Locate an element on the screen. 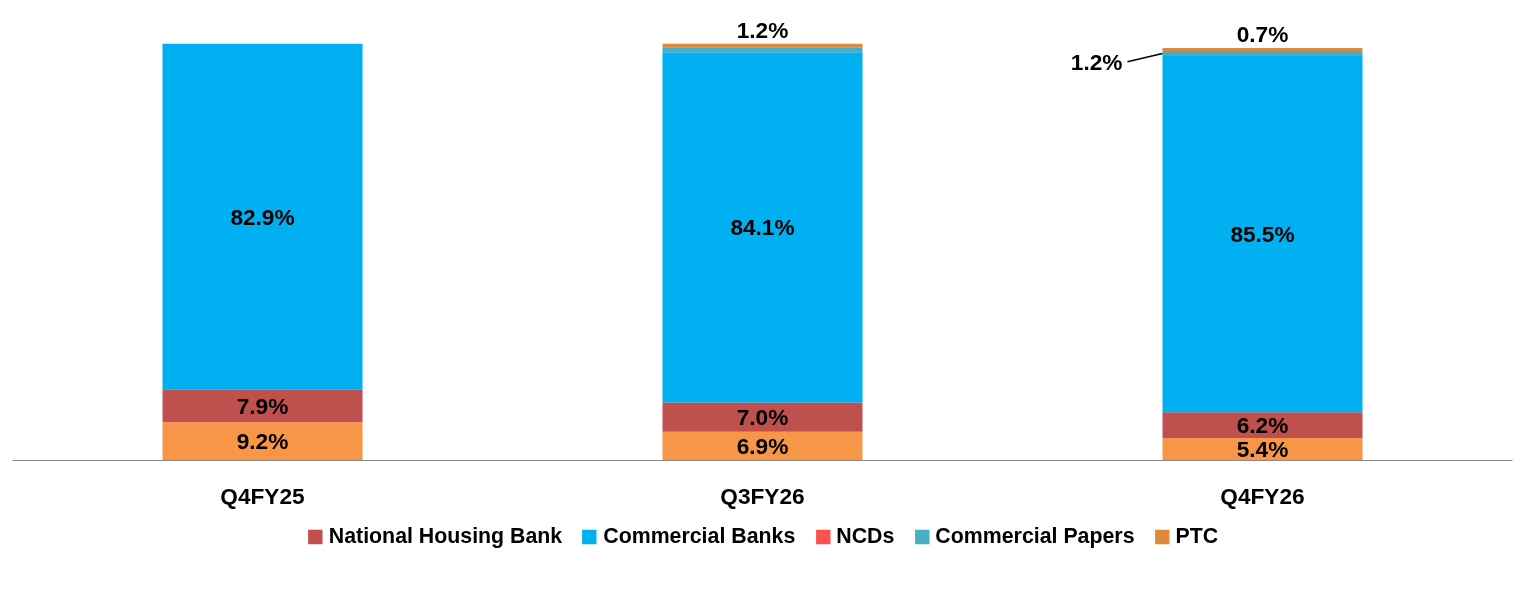 The width and height of the screenshot is (1540, 604). data-label: 82.9% is located at coordinates (262, 216).